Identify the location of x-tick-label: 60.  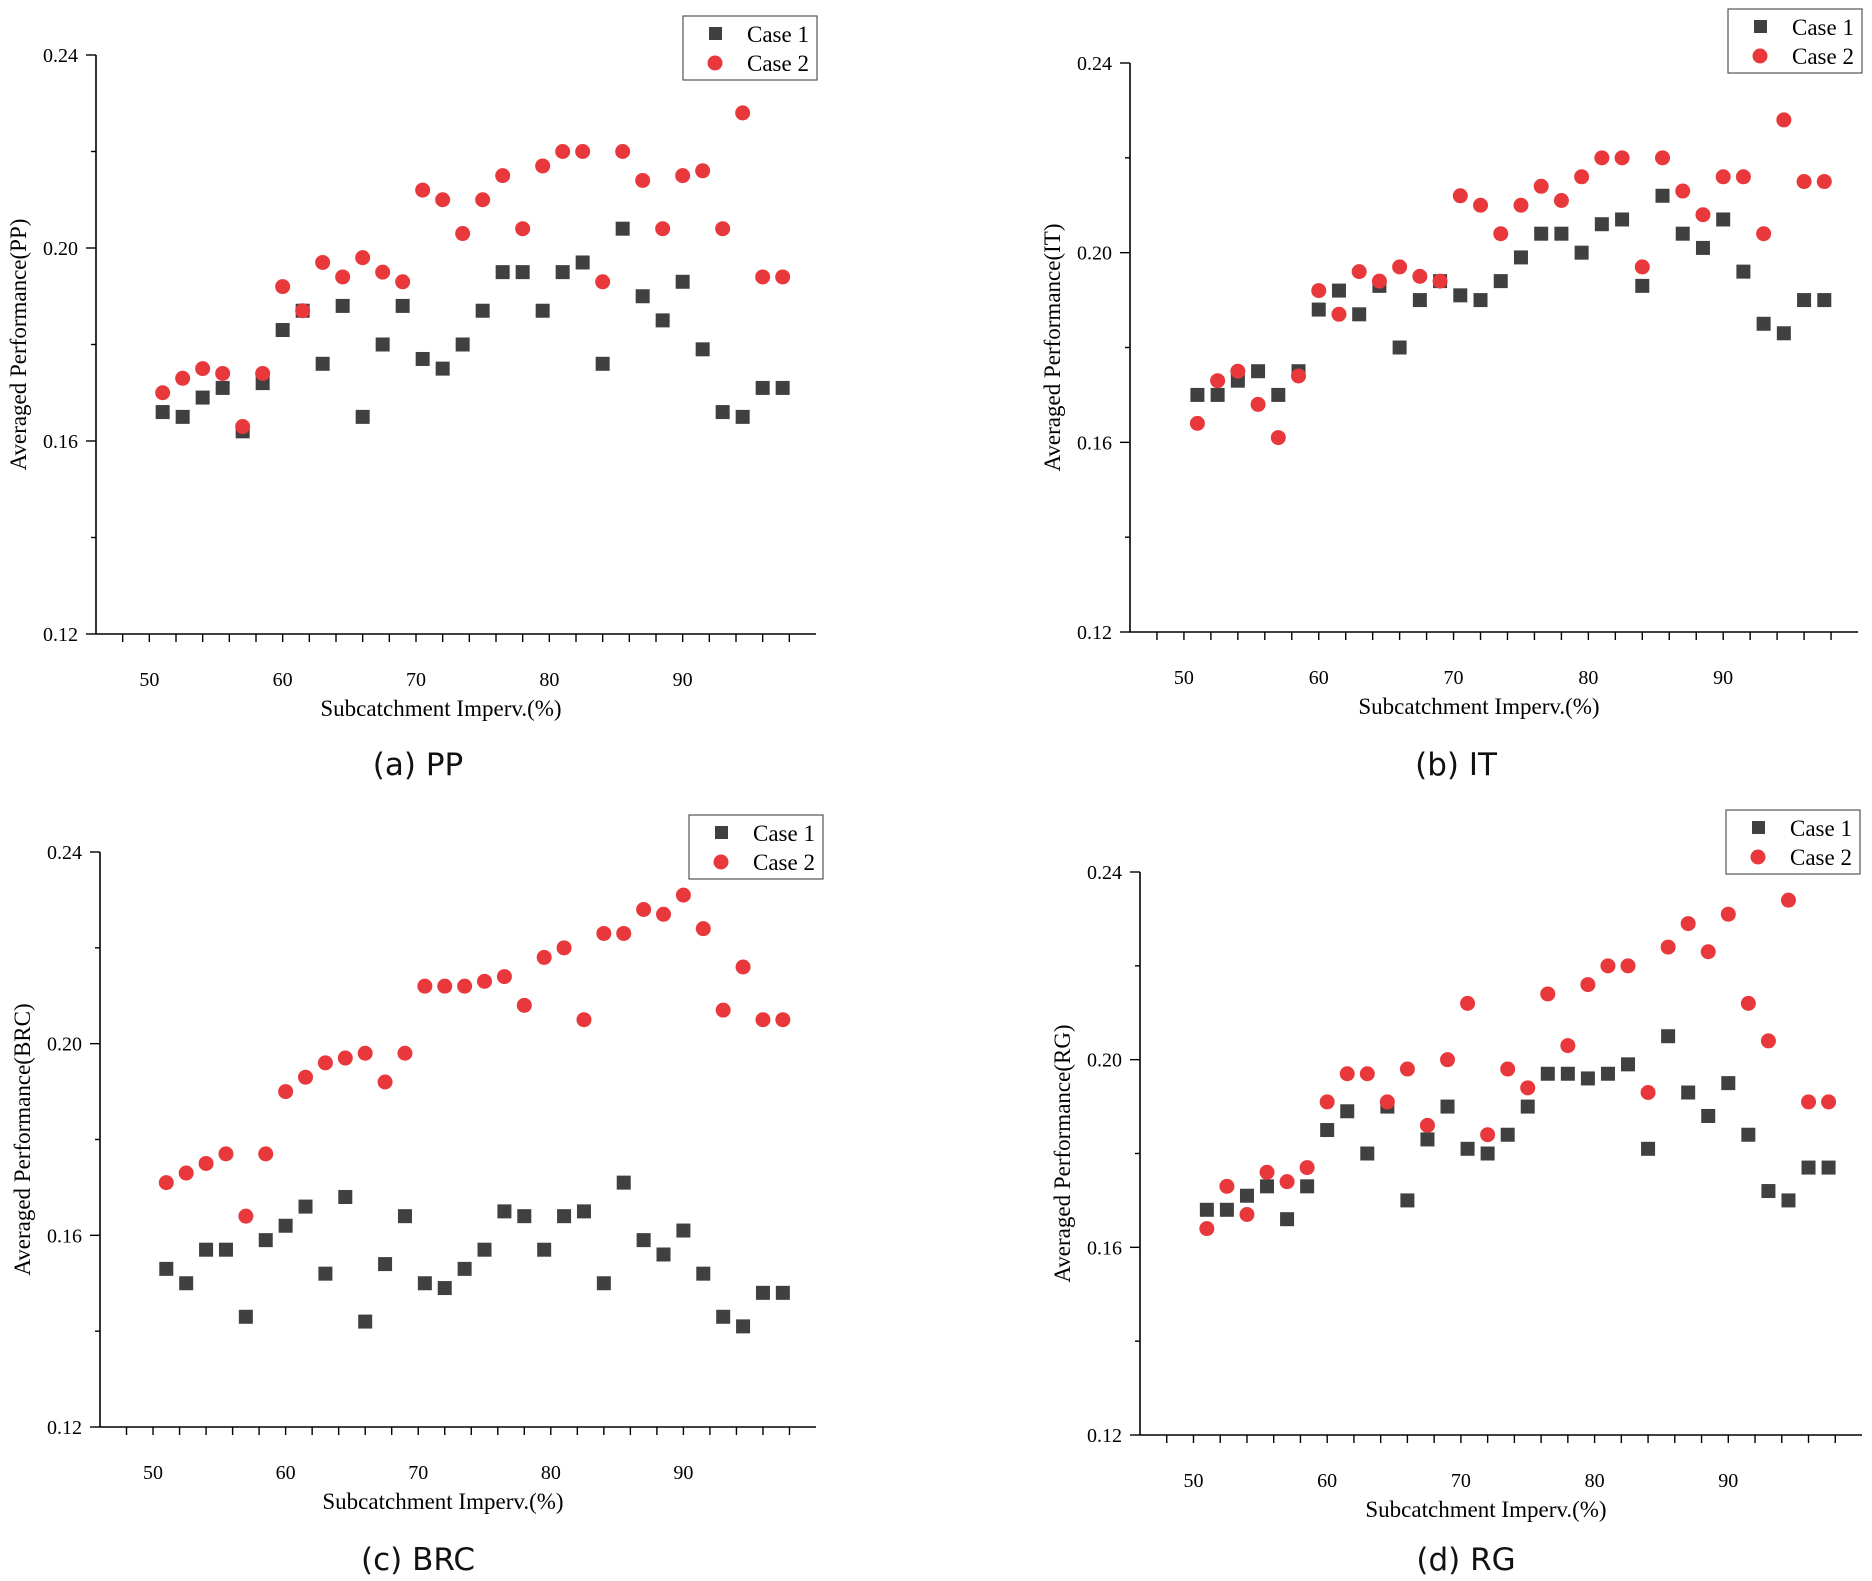
(283, 680).